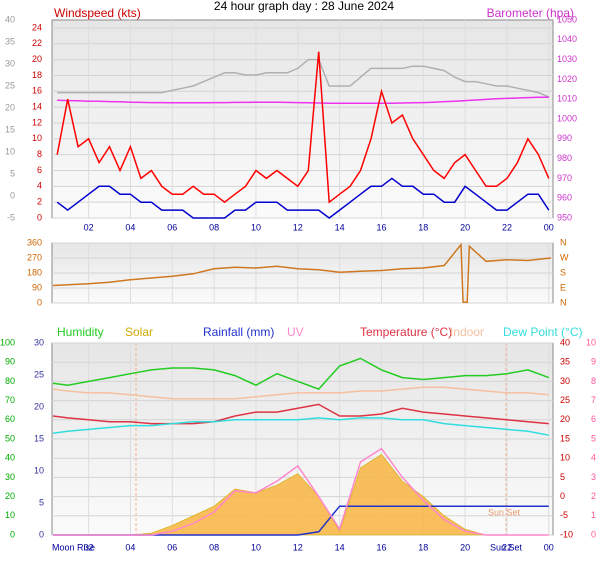 The height and width of the screenshot is (561, 608). I want to click on y2-tick-label: 950, so click(564, 217).